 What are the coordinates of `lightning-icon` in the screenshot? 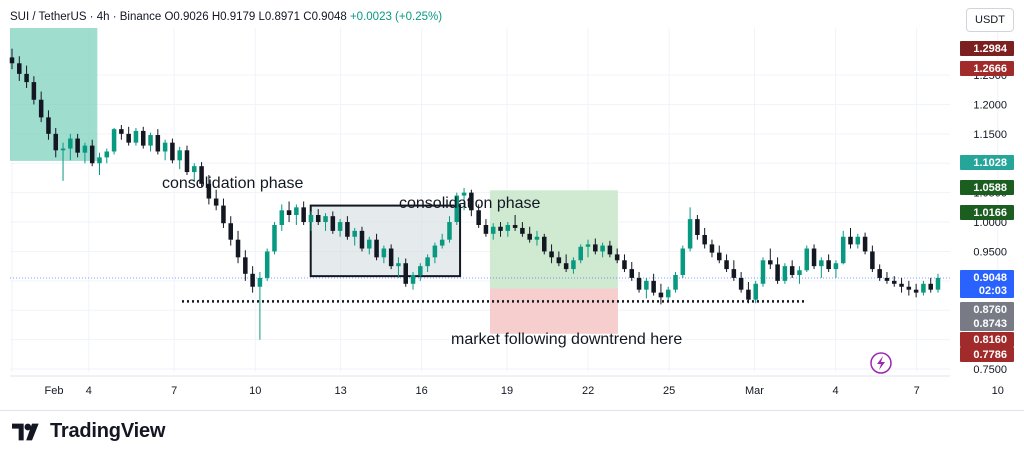 It's located at (881, 363).